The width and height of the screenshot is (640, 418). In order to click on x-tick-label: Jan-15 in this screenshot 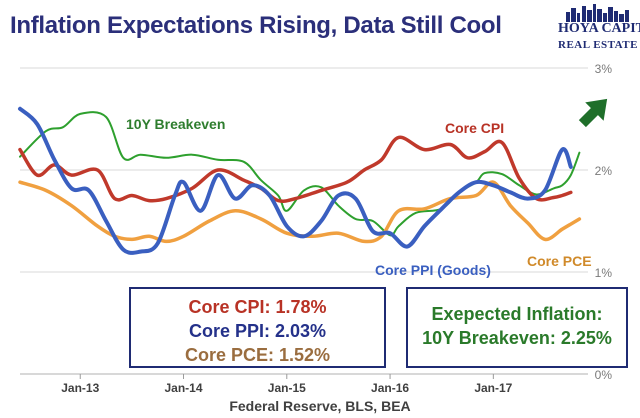, I will do `click(287, 388)`.